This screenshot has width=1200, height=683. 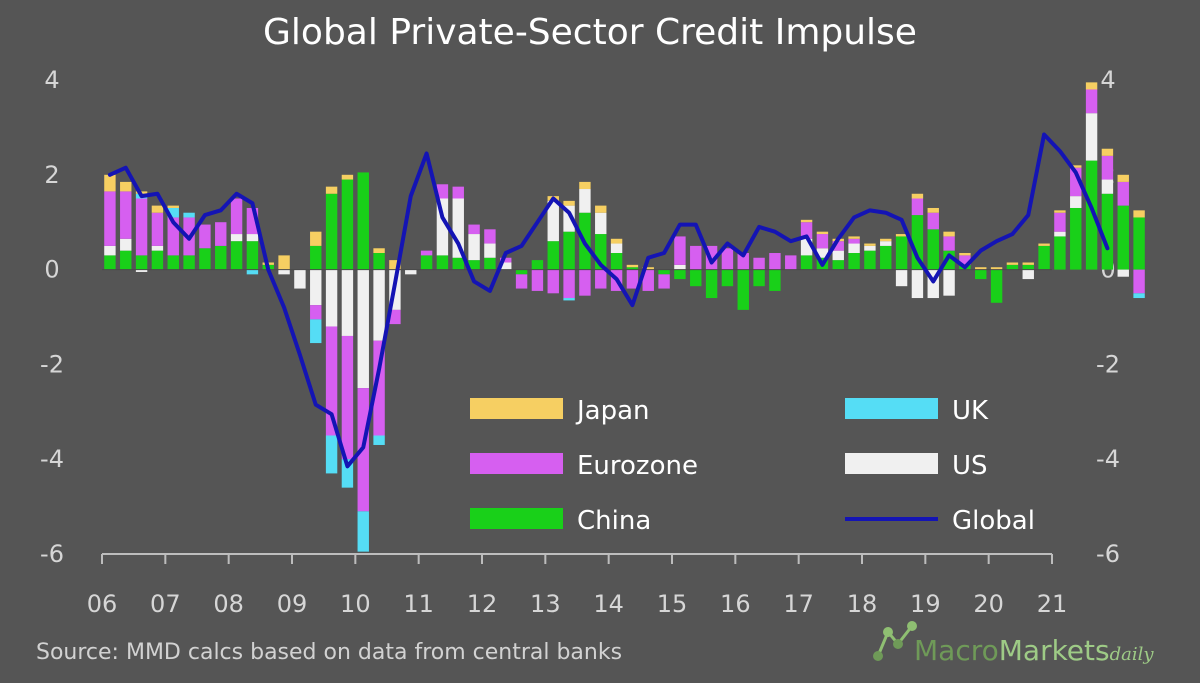 What do you see at coordinates (545, 604) in the screenshot?
I see `x-tick-label: 13` at bounding box center [545, 604].